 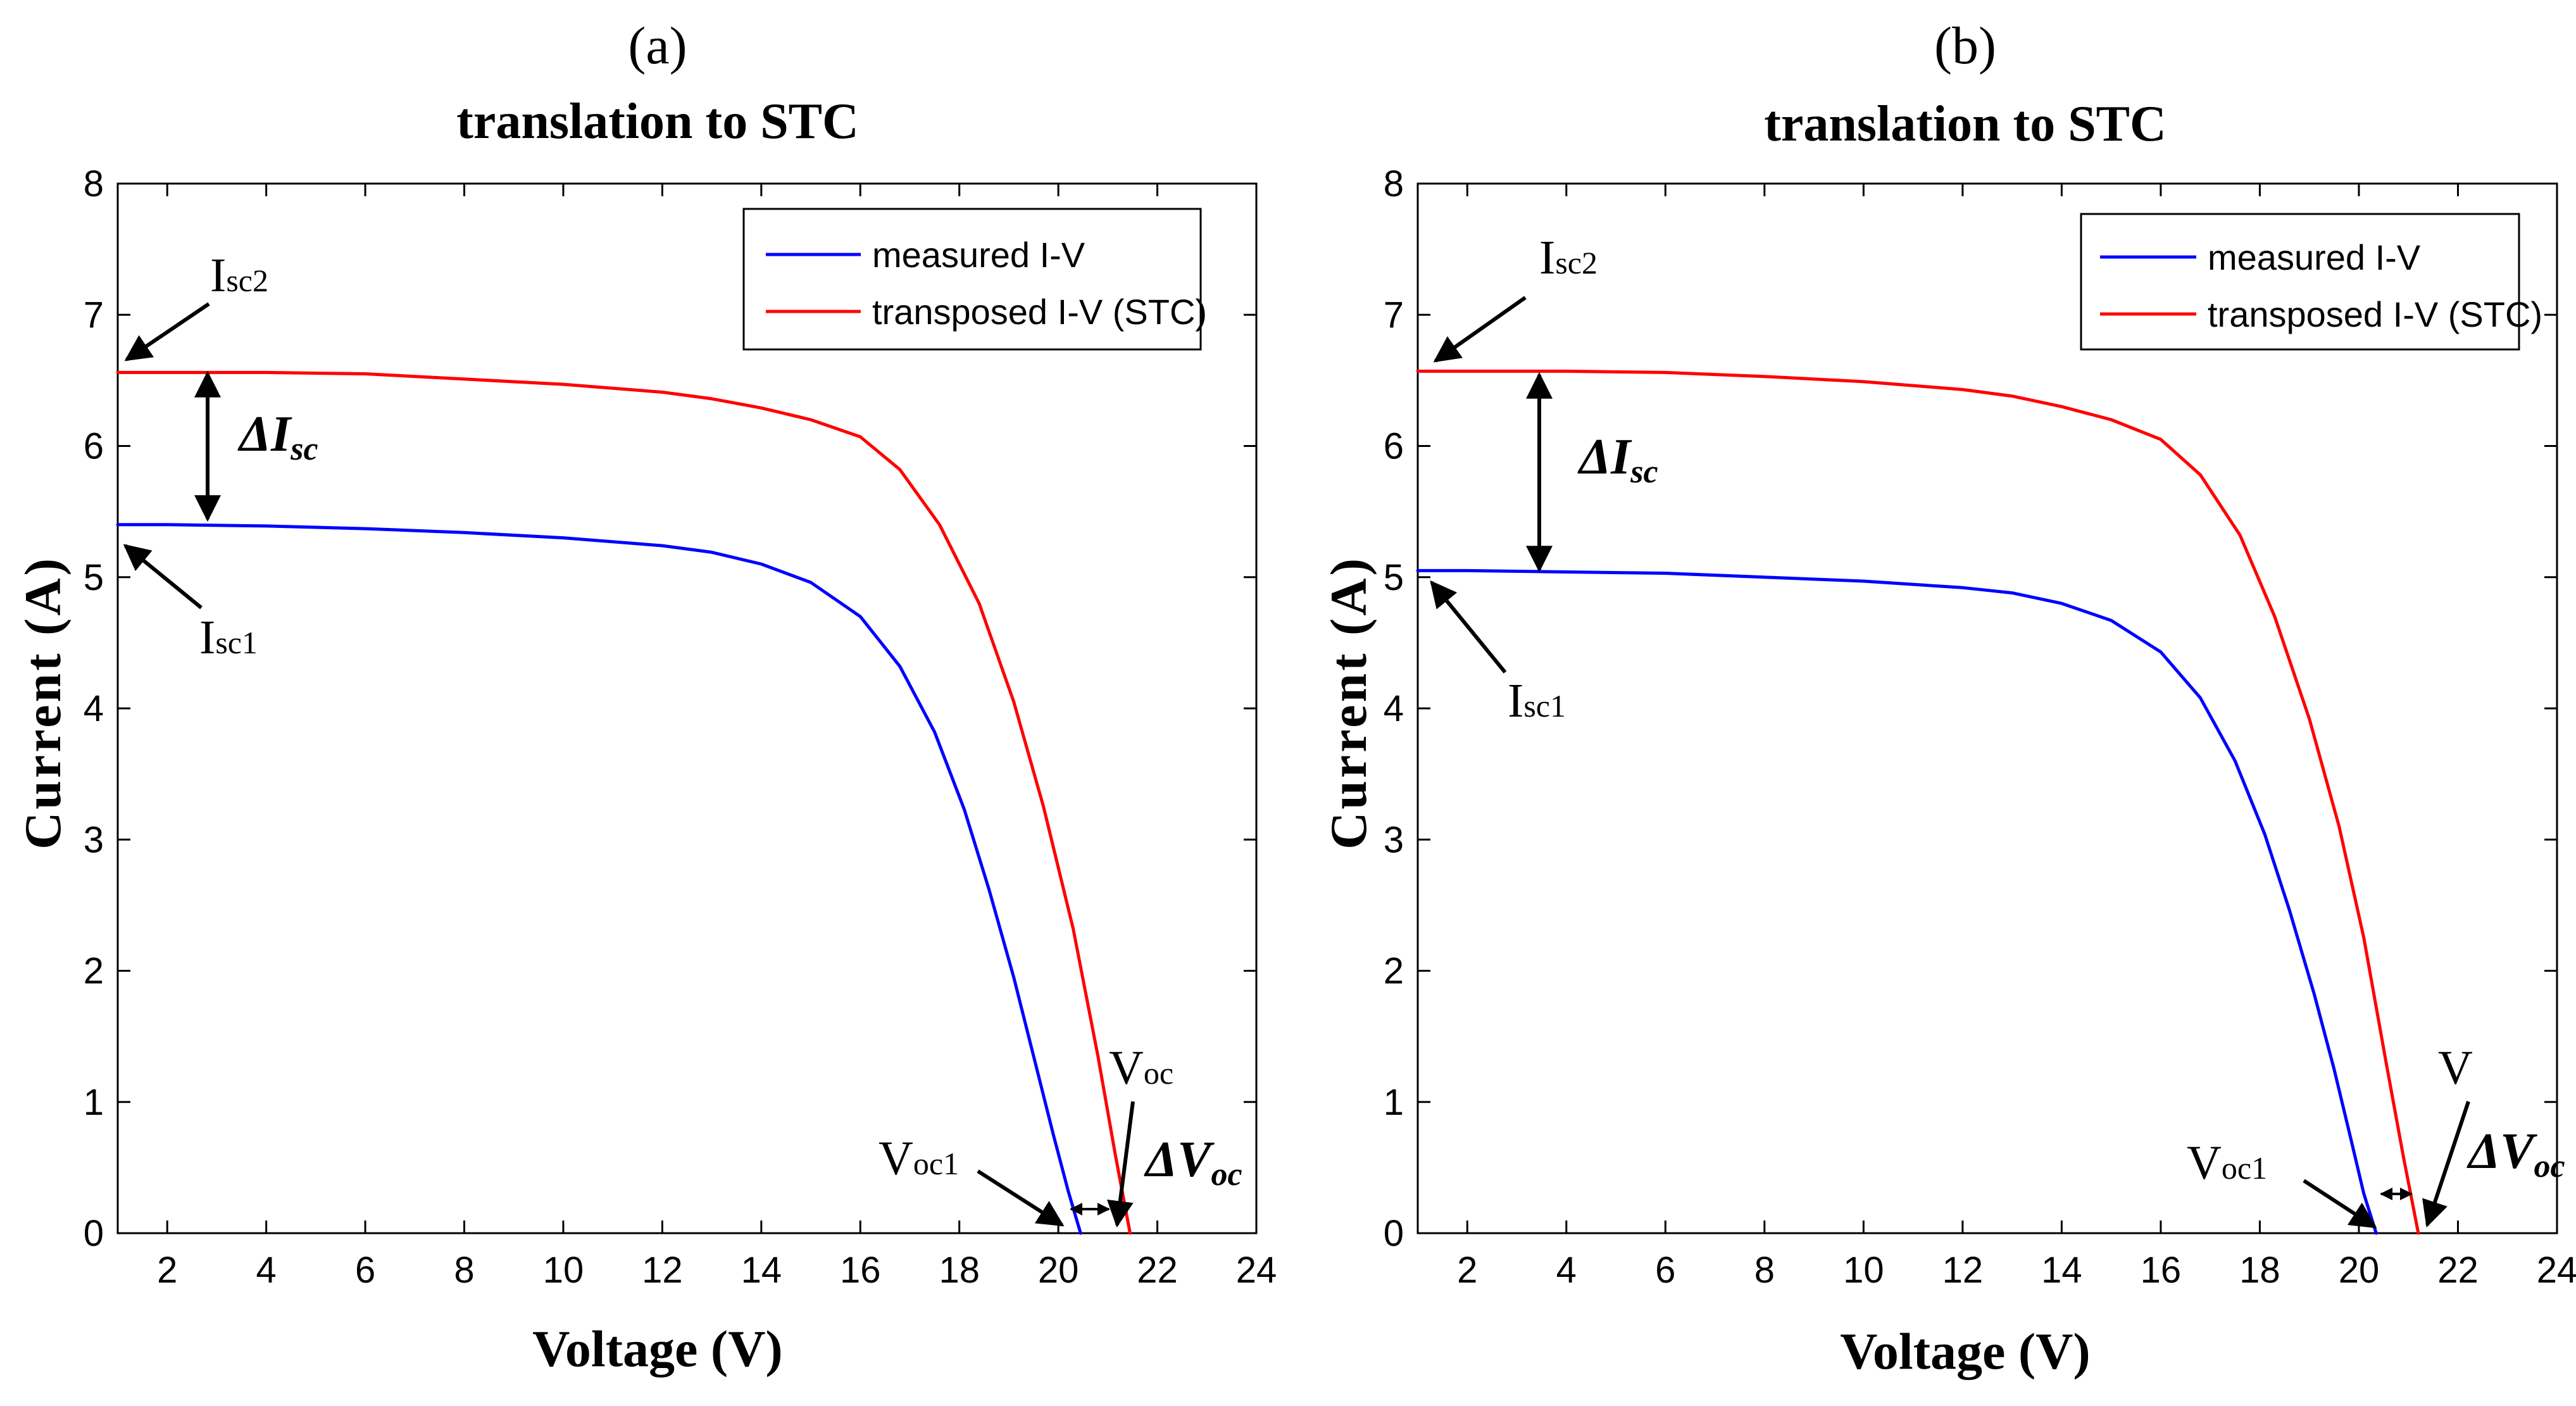 I want to click on panel-label: (b), so click(x=1965, y=45).